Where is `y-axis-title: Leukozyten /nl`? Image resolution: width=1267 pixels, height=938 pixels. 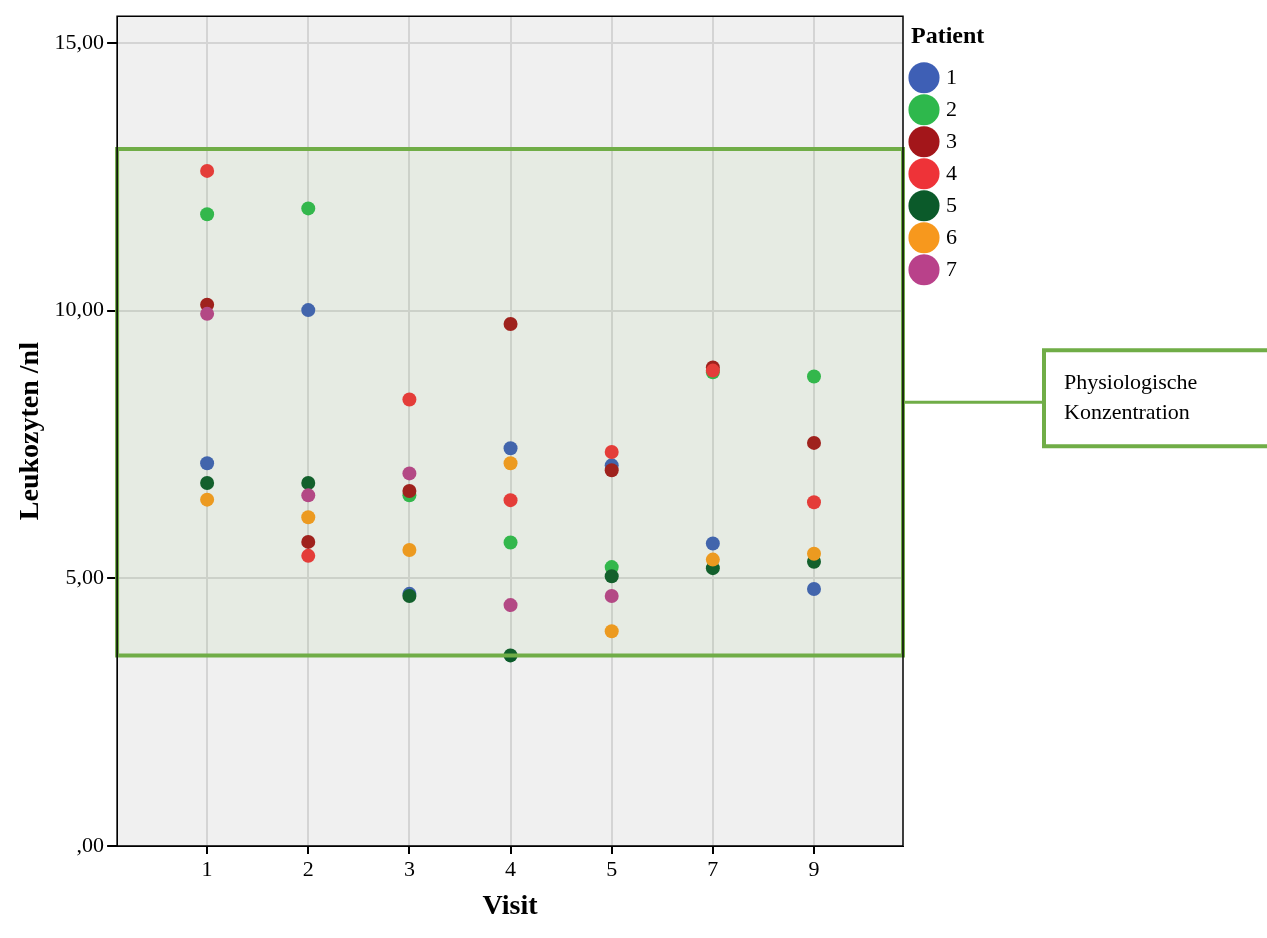
y-axis-title: Leukozyten /nl is located at coordinates (29, 431).